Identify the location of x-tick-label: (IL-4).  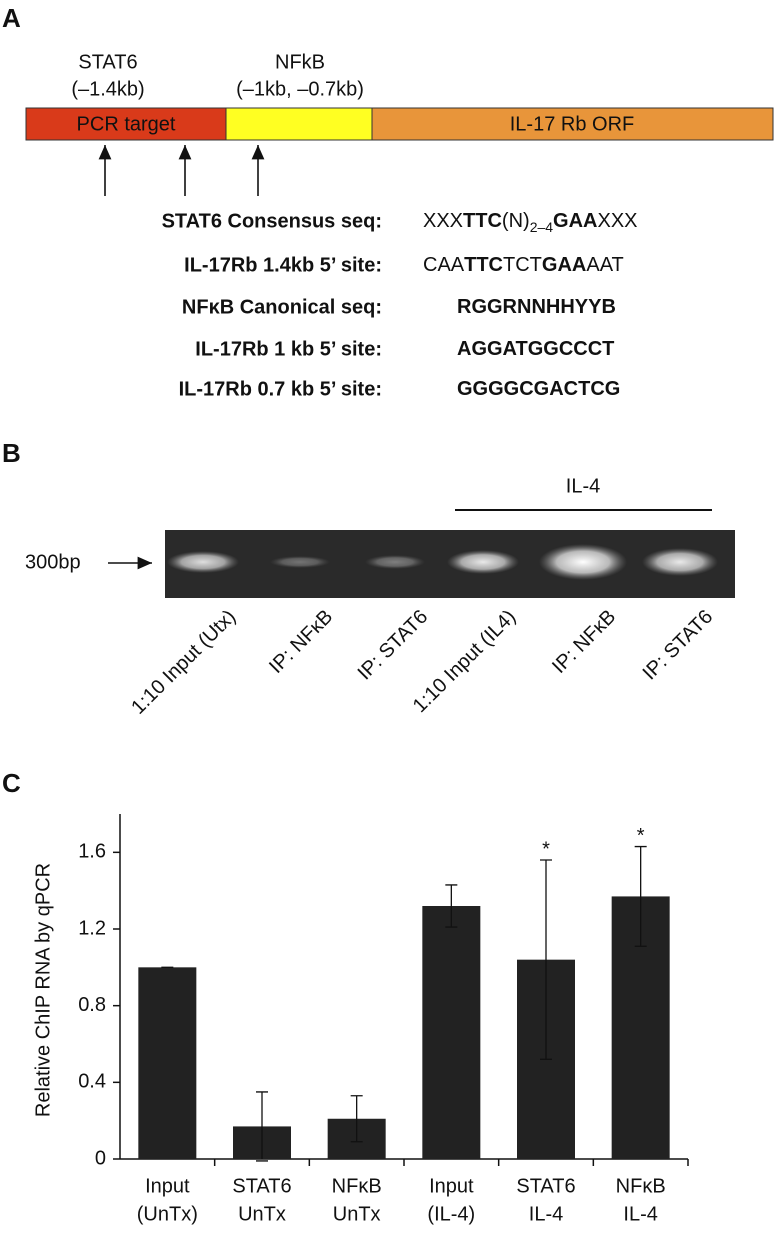
(451, 1214).